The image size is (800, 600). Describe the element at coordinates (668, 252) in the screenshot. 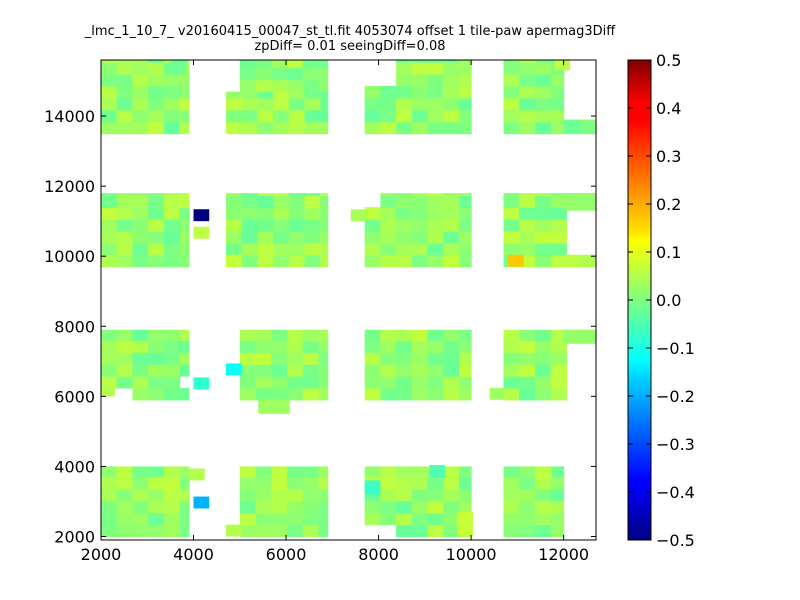

I see `colorbar-tick-label: 0.1` at that location.